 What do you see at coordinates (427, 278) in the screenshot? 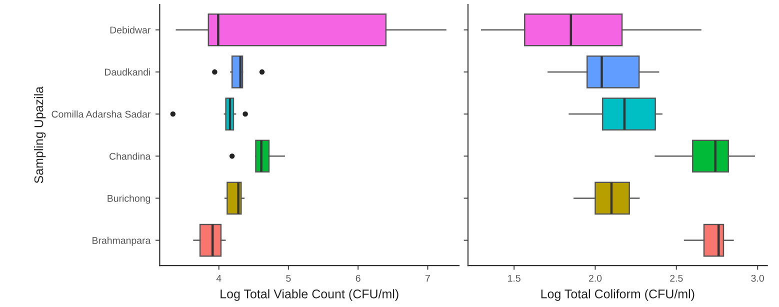
I see `x-tick-label: 7` at bounding box center [427, 278].